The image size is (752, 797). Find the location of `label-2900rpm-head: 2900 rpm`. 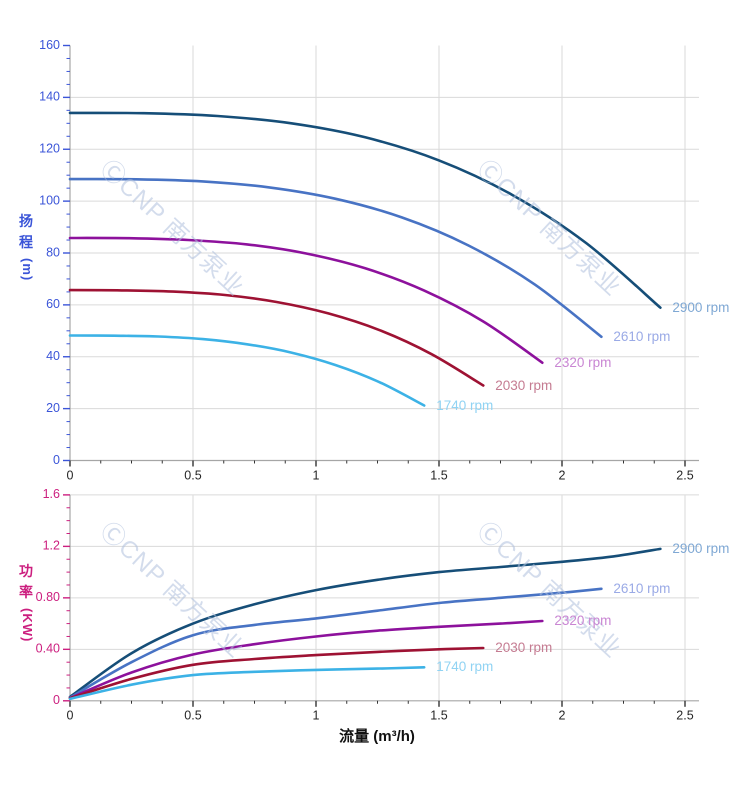

label-2900rpm-head: 2900 rpm is located at coordinates (701, 307).